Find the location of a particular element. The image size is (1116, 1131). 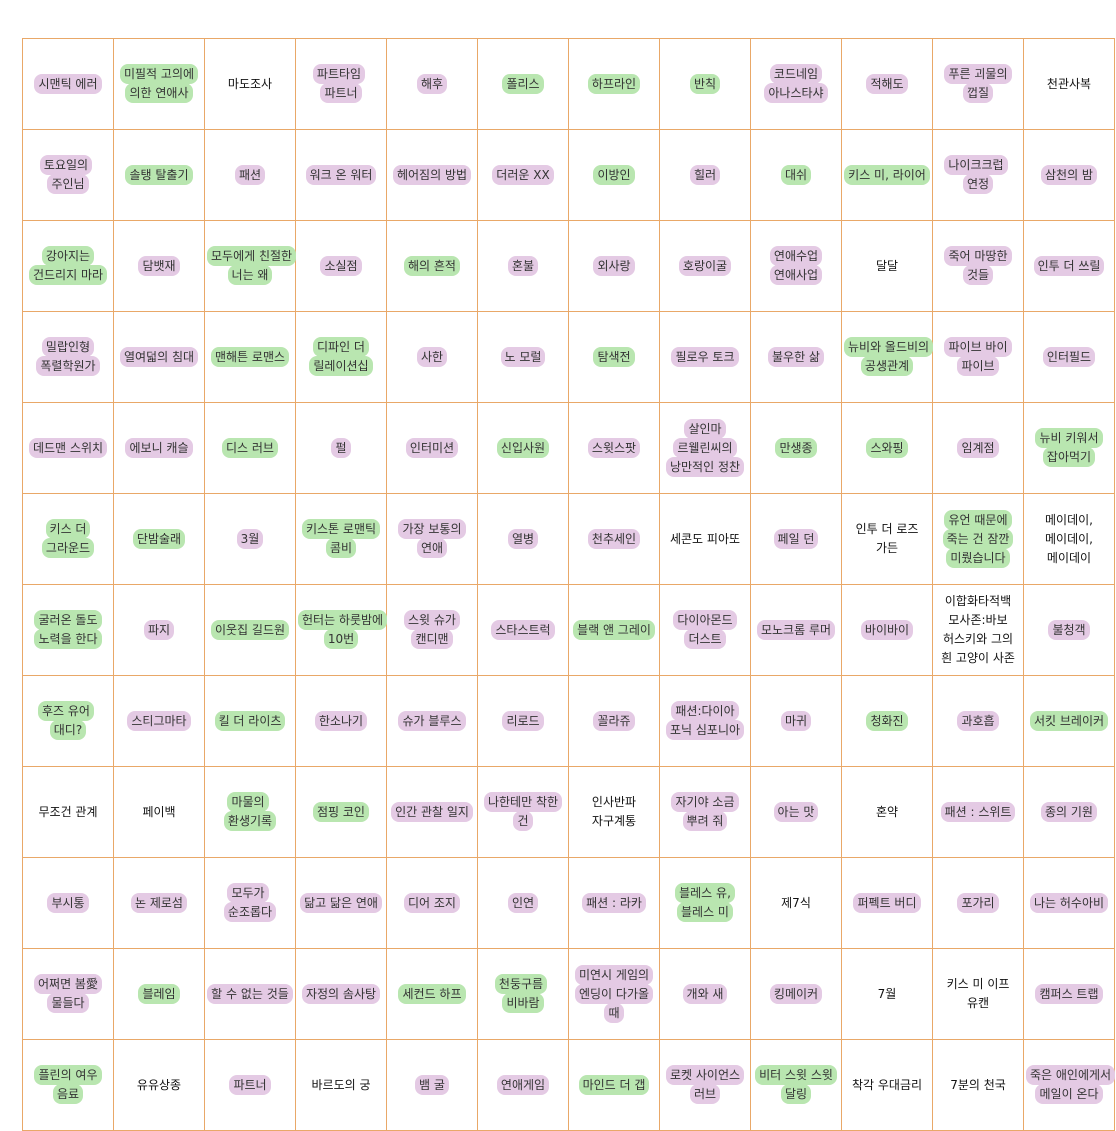

title: 유언 때문에 죽는 건 잠깐 미뤘습니다 is located at coordinates (978, 538).